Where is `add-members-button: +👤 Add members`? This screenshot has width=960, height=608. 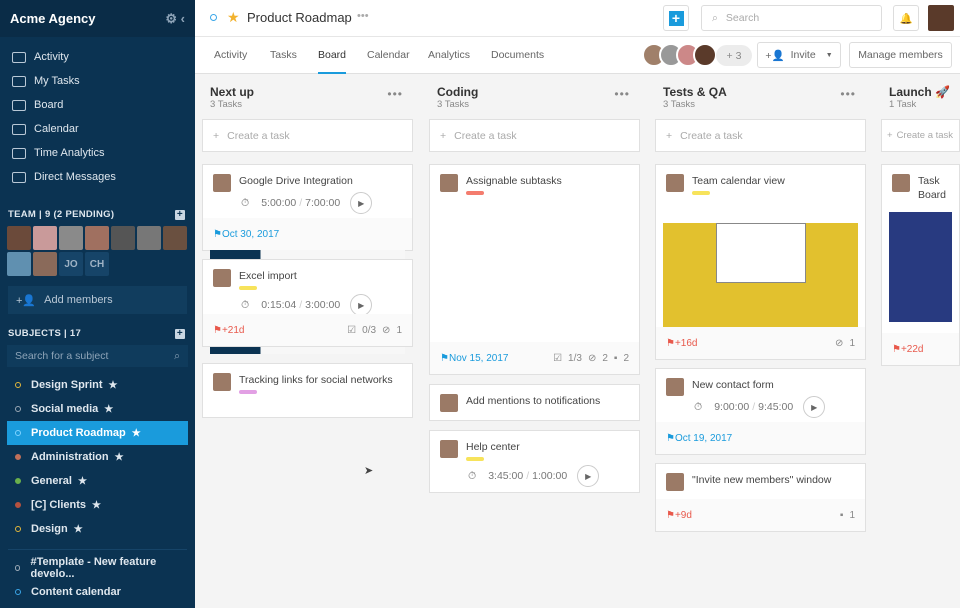
add-members-button: +👤 Add members is located at coordinates (97, 300).